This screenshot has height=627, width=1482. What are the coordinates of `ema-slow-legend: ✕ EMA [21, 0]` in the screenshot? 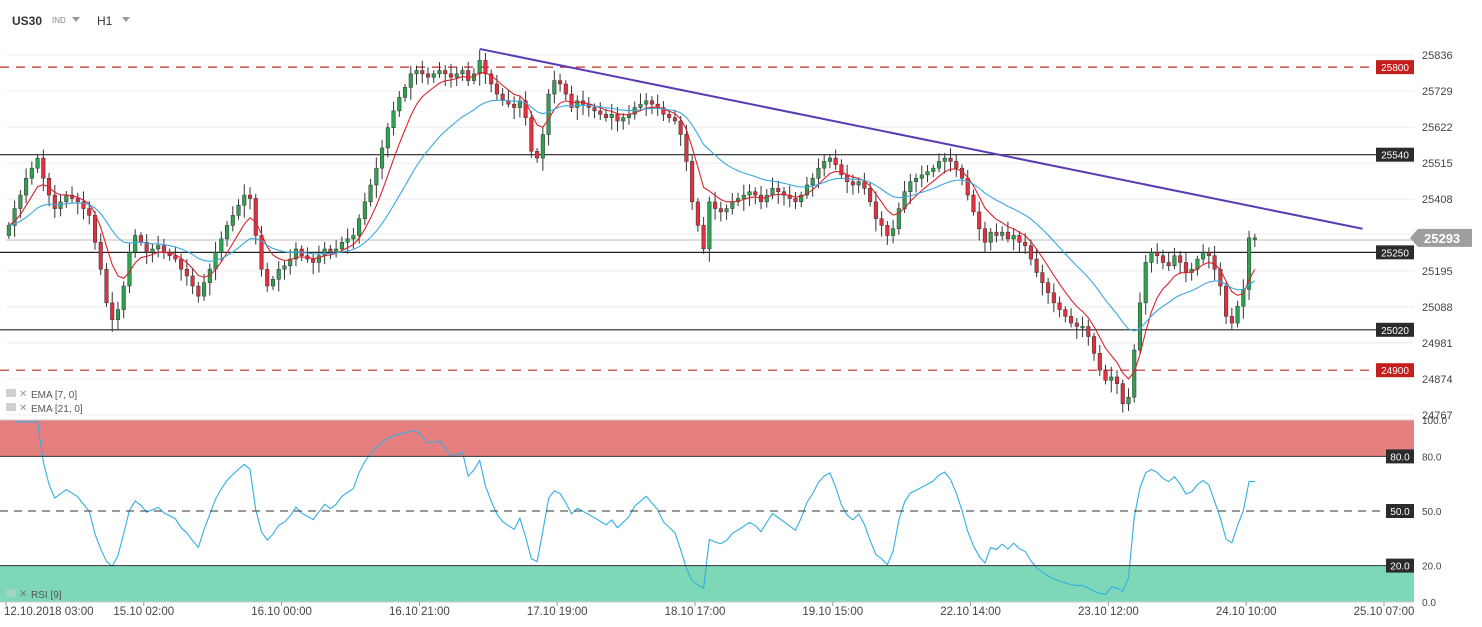 It's located at (44, 409).